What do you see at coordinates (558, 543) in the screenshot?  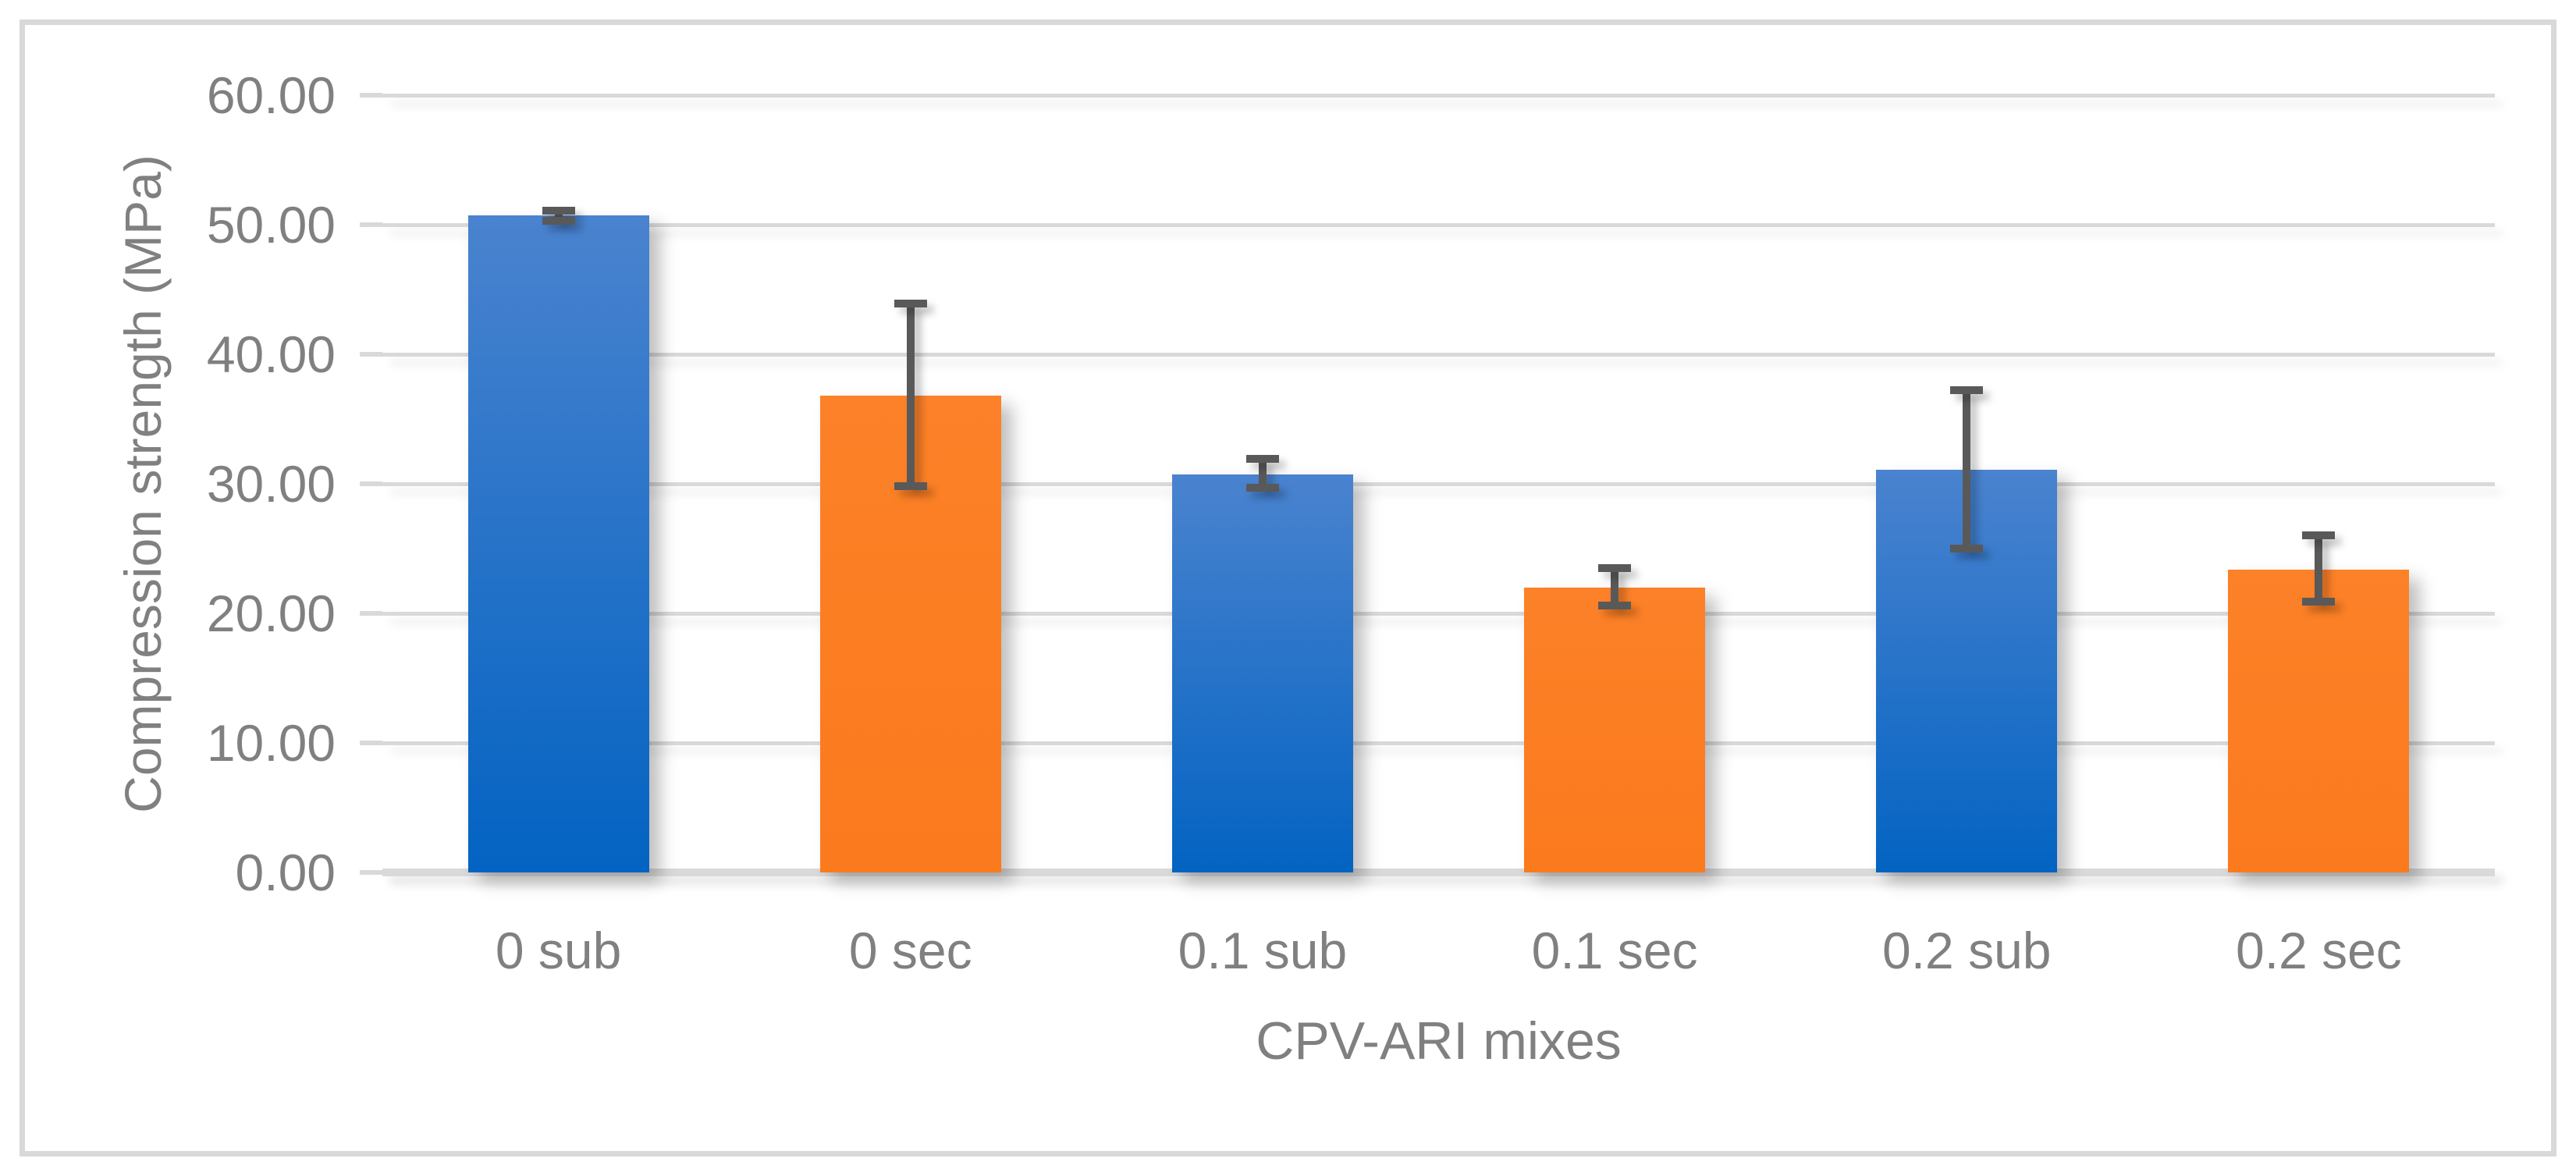 I see `bar-0-sub` at bounding box center [558, 543].